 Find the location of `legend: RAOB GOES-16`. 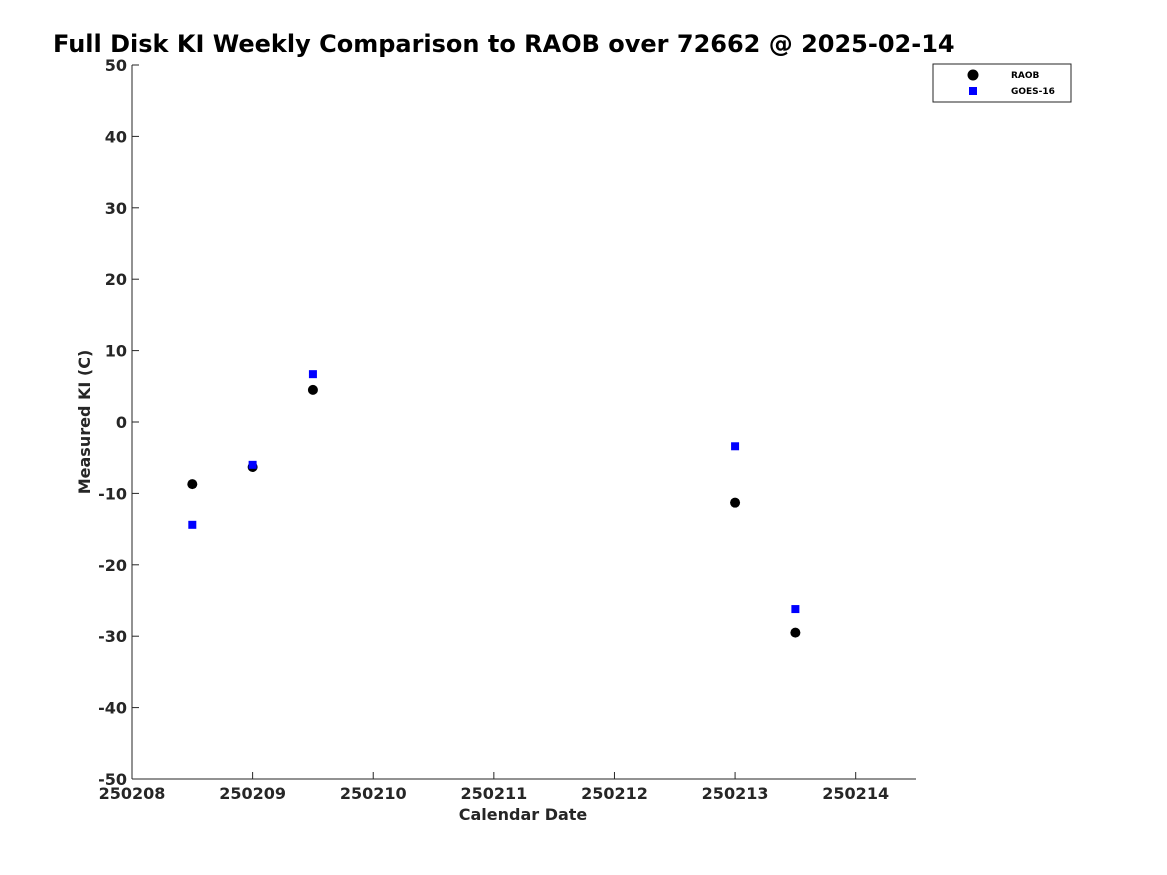

legend: RAOB GOES-16 is located at coordinates (1002, 83).